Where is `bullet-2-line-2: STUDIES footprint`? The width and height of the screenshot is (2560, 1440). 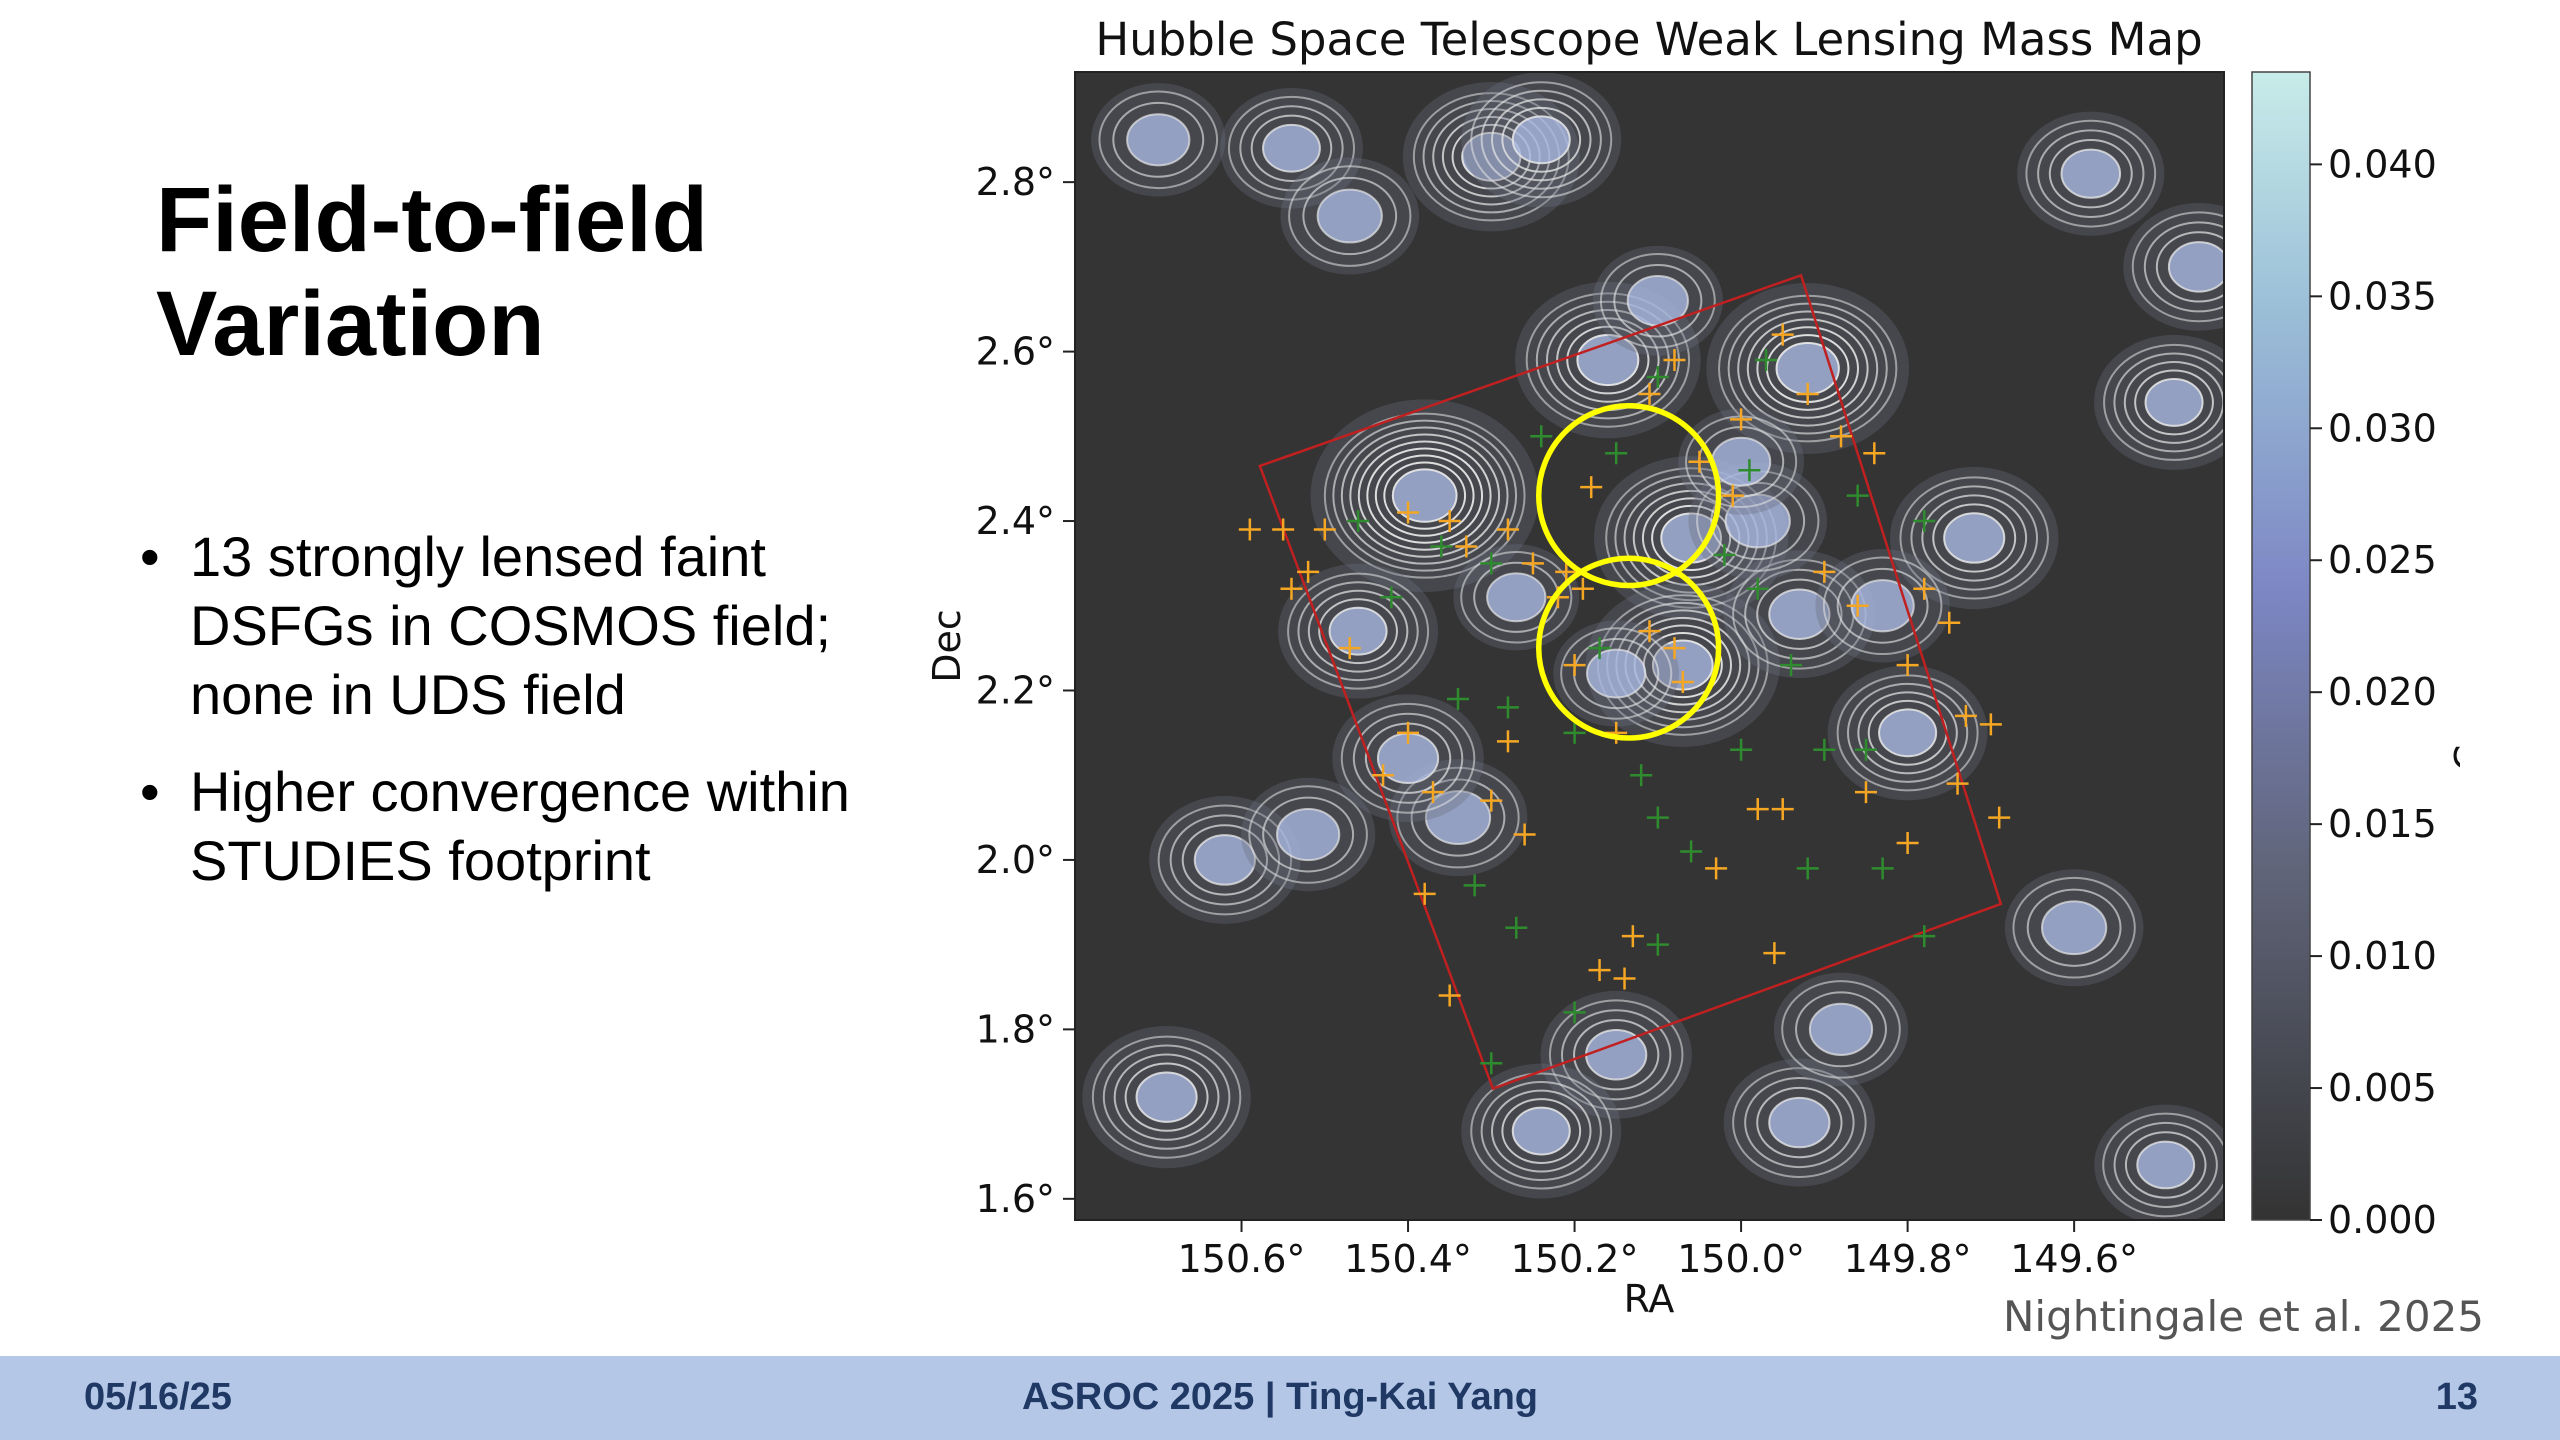
bullet-2-line-2: STUDIES footprint is located at coordinates (420, 860).